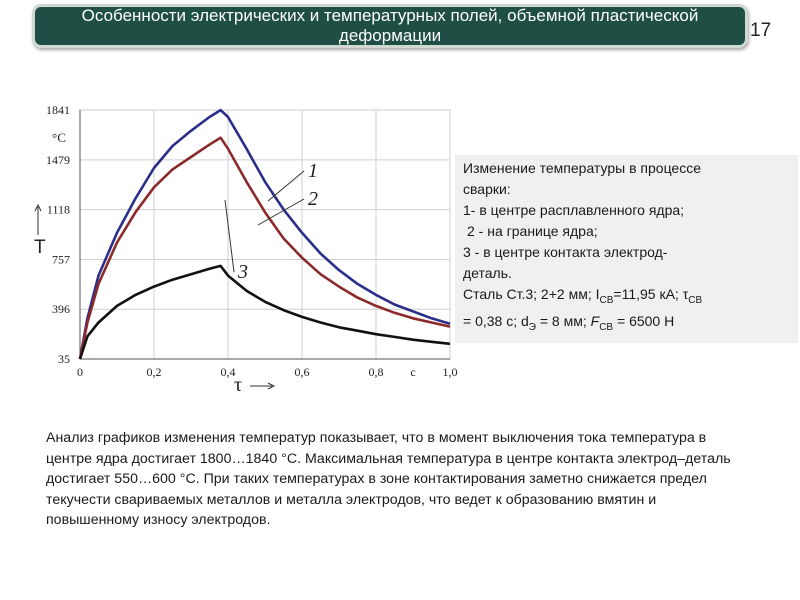  What do you see at coordinates (267, 372) in the screenshot?
I see `x-tick-labels: 0 0,2 0,4 0,6 0,8 с 1,0` at bounding box center [267, 372].